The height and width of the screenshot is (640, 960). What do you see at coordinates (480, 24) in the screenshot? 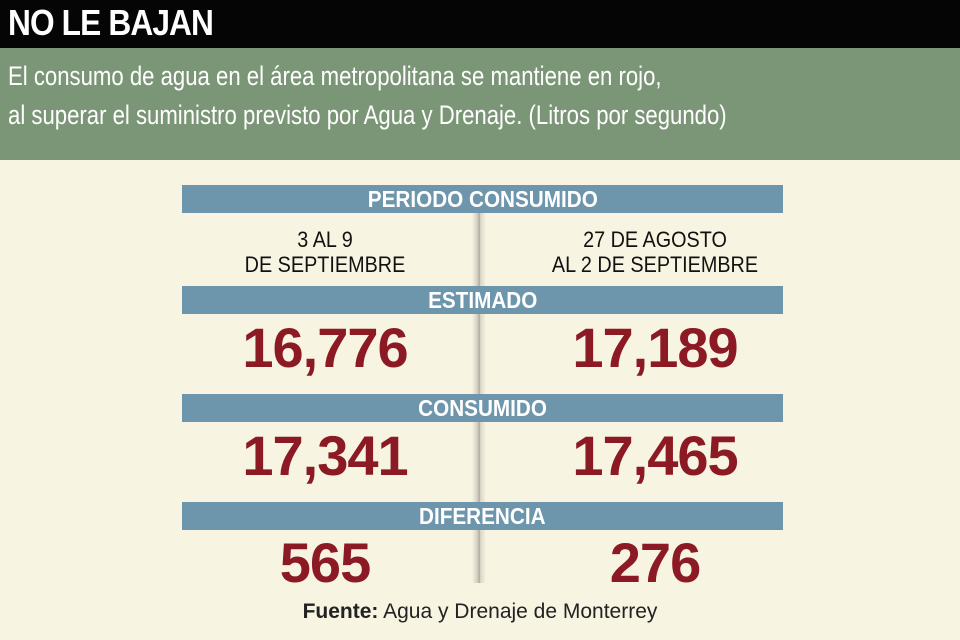
I see `header-bar: NO LE BAJAN` at bounding box center [480, 24].